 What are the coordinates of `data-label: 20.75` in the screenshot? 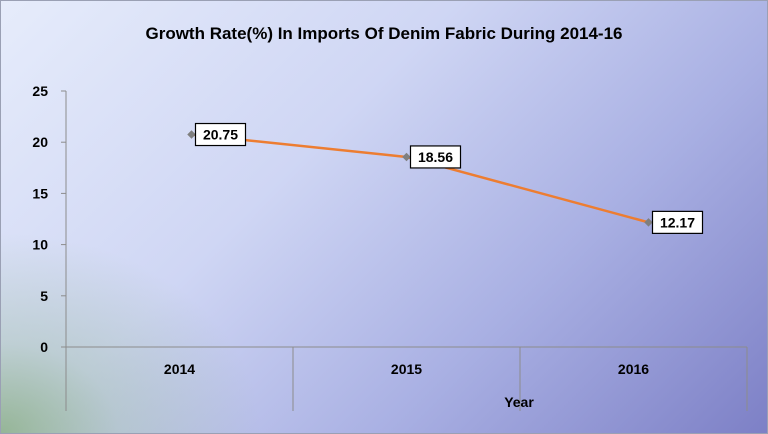 It's located at (220, 135).